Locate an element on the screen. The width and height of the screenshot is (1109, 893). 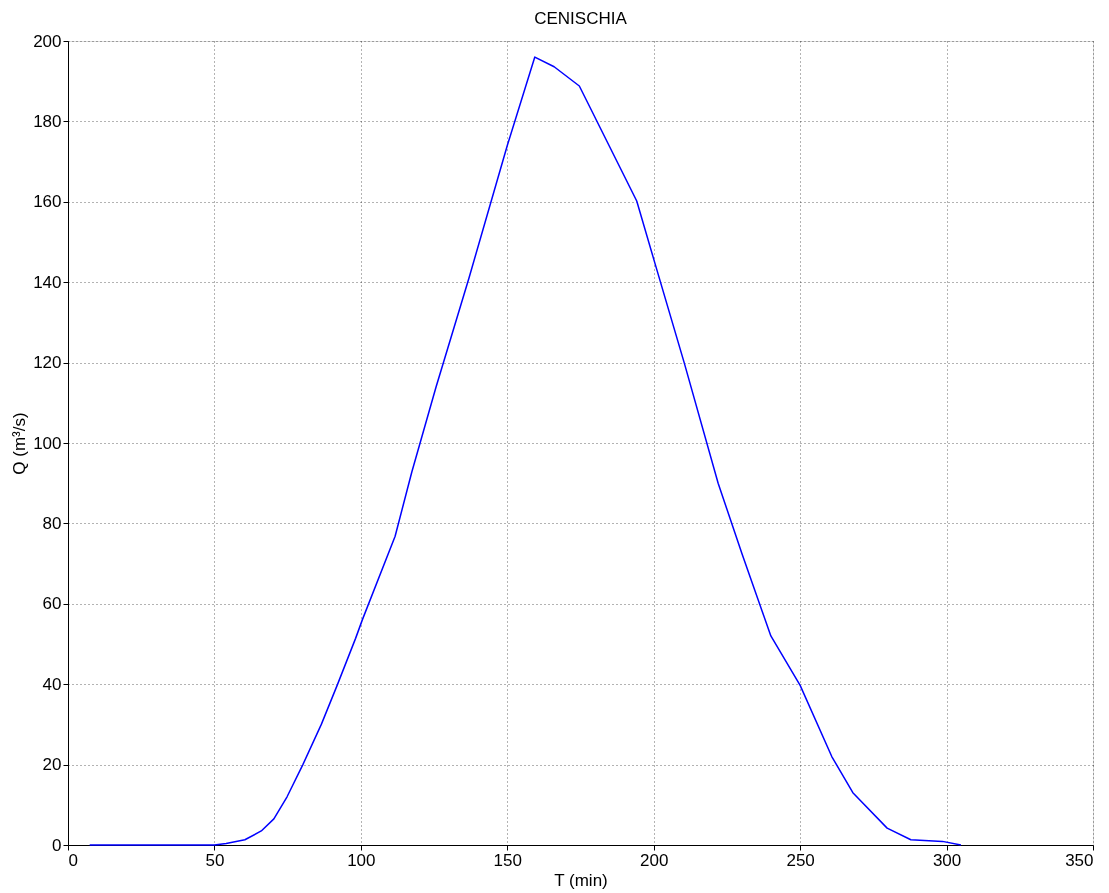
y-tick-label: 60 is located at coordinates (52, 604).